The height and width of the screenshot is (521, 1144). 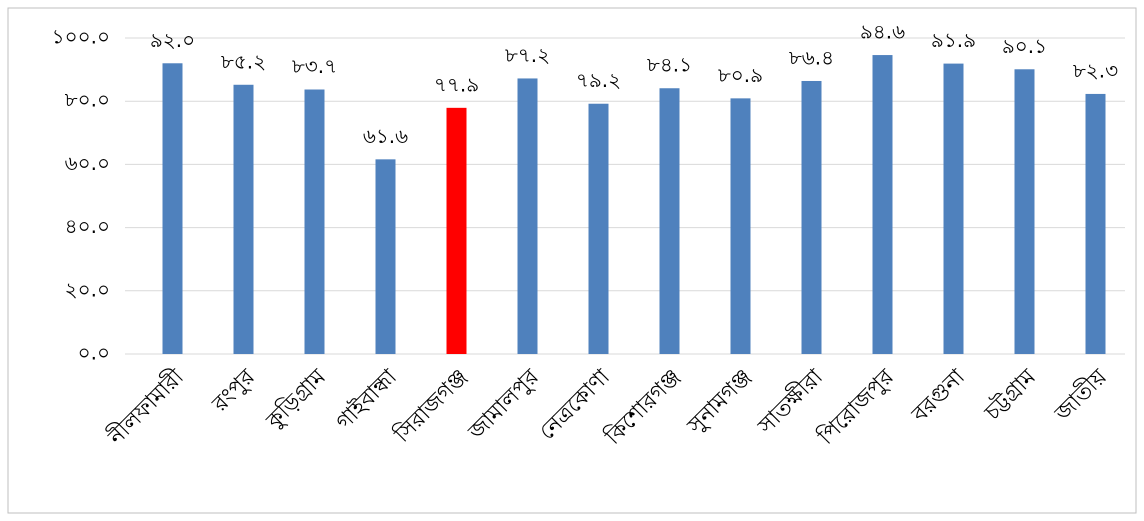 What do you see at coordinates (1024, 46) in the screenshot?
I see `value-label: ৯০.১` at bounding box center [1024, 46].